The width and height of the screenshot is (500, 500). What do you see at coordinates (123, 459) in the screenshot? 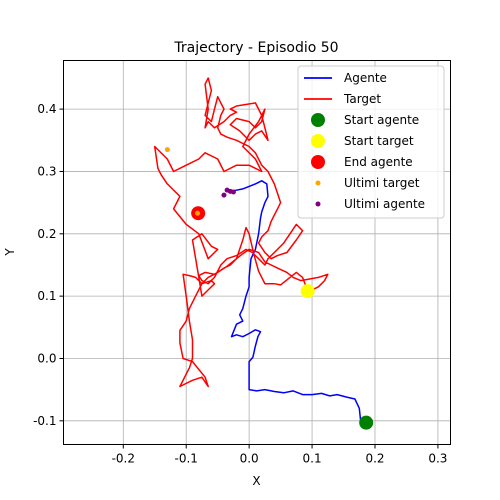
I see `x-tick-label: -0.2` at bounding box center [123, 459].